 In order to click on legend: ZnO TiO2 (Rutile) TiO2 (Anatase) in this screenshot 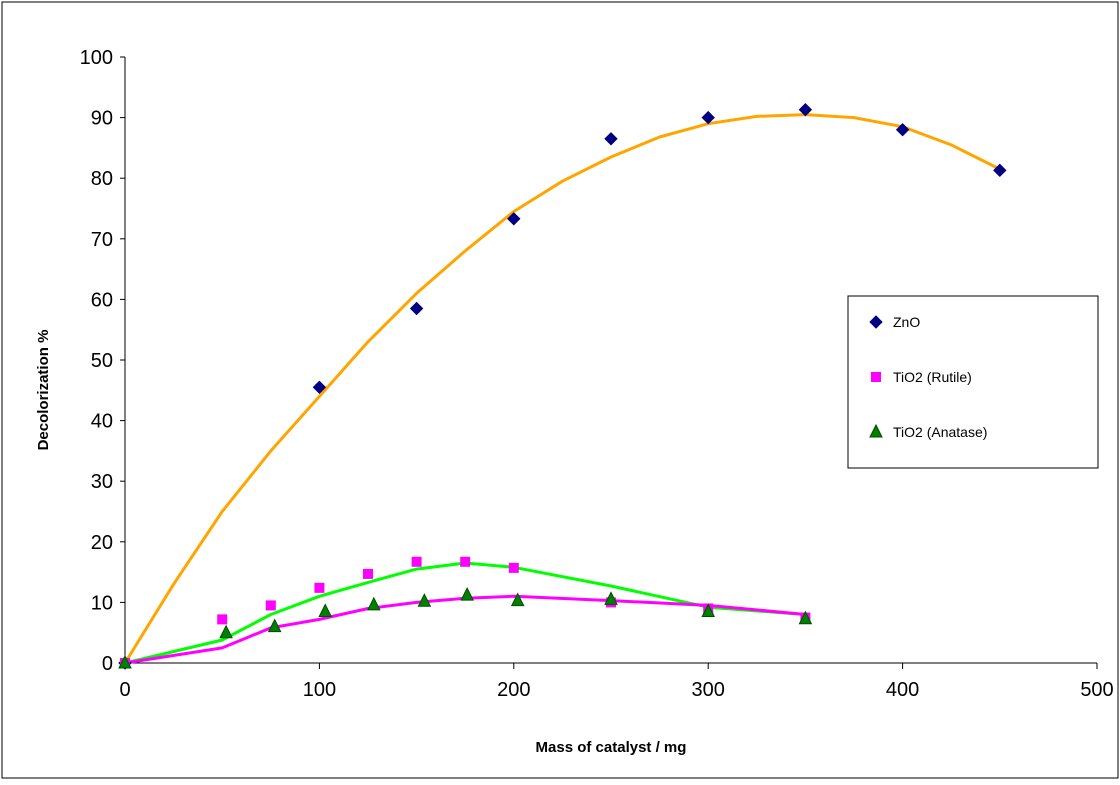, I will do `click(973, 382)`.